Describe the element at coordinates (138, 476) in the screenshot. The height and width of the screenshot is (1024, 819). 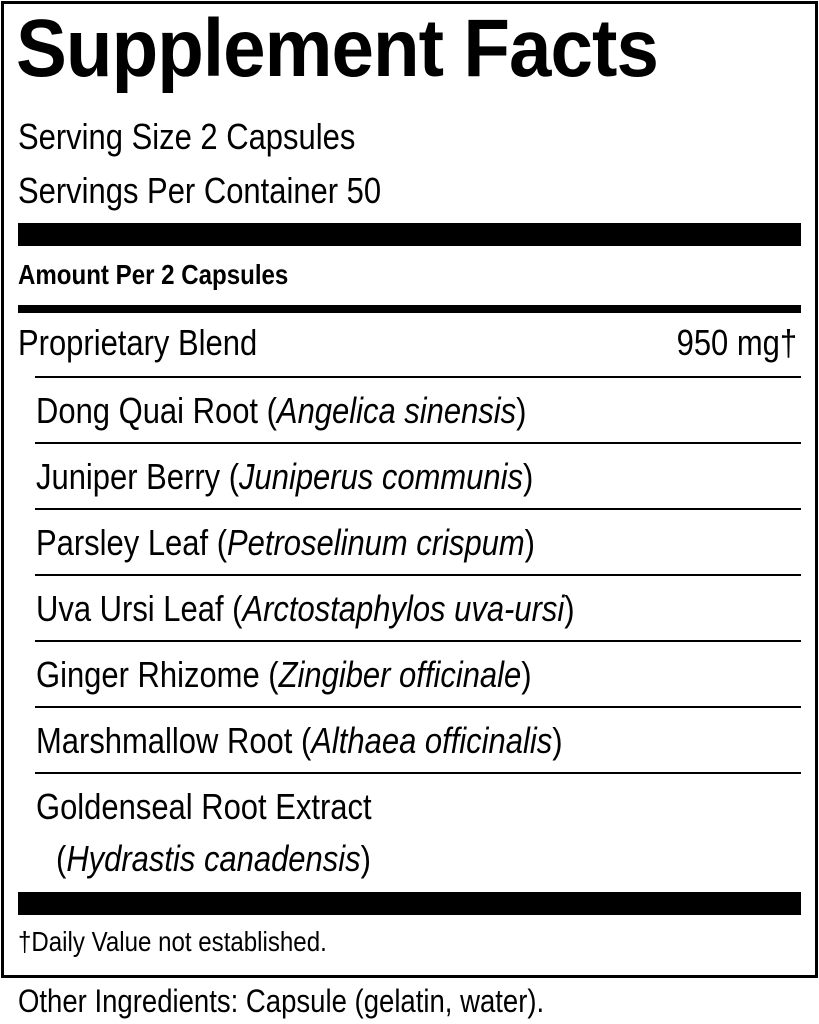
I see `ingredient-name: Juniper Berry (` at that location.